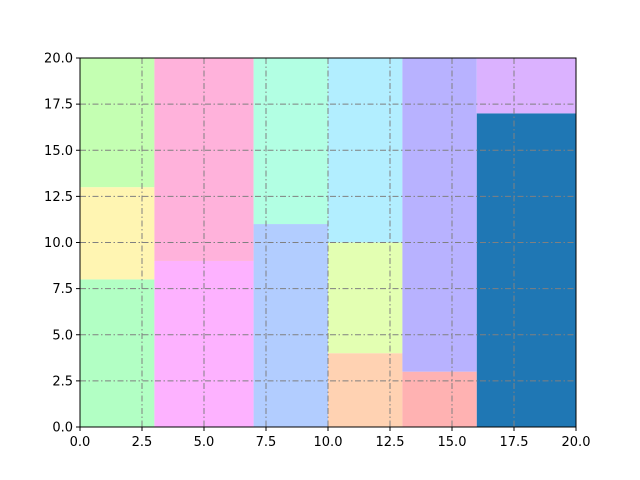  What do you see at coordinates (58, 151) in the screenshot?
I see `y-tick-label-6: 15.0` at bounding box center [58, 151].